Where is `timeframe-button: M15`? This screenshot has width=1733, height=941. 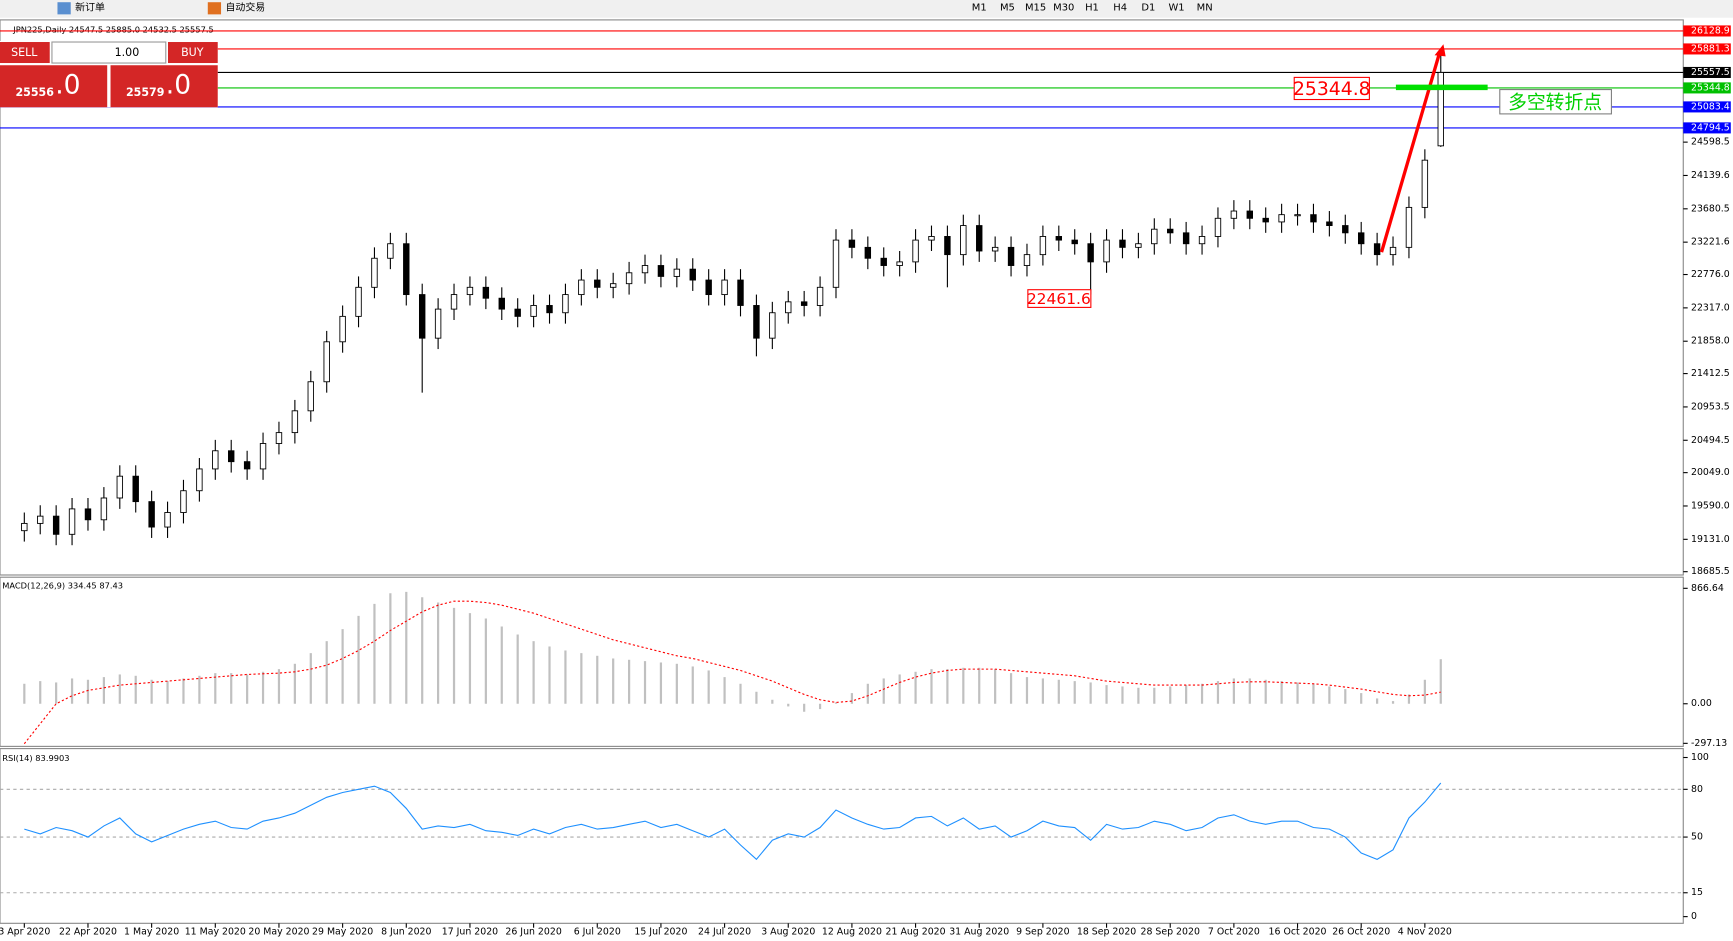 timeframe-button: M15 is located at coordinates (1035, 8).